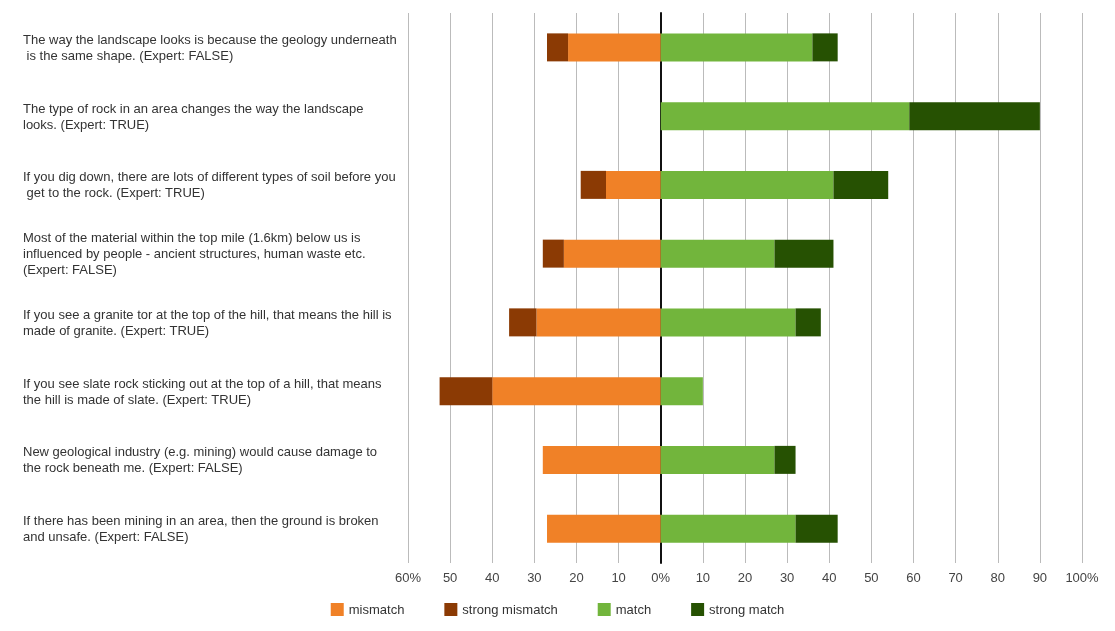  I want to click on legend-label: mismatch, so click(376, 609).